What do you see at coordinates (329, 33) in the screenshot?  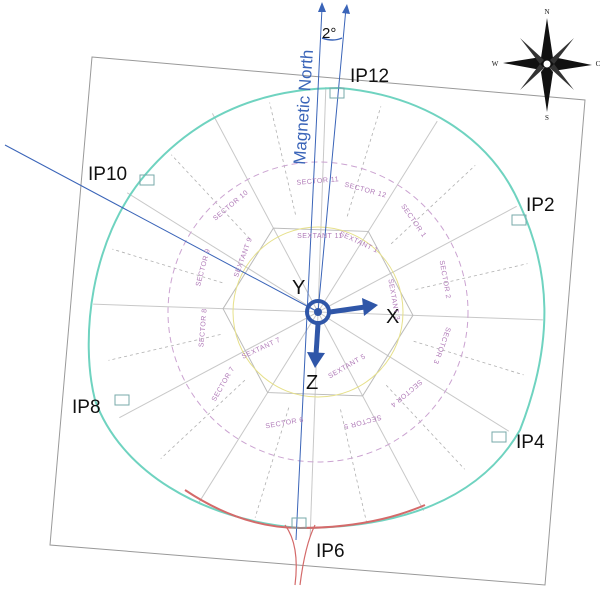 I see `angle-label: 2°` at bounding box center [329, 33].